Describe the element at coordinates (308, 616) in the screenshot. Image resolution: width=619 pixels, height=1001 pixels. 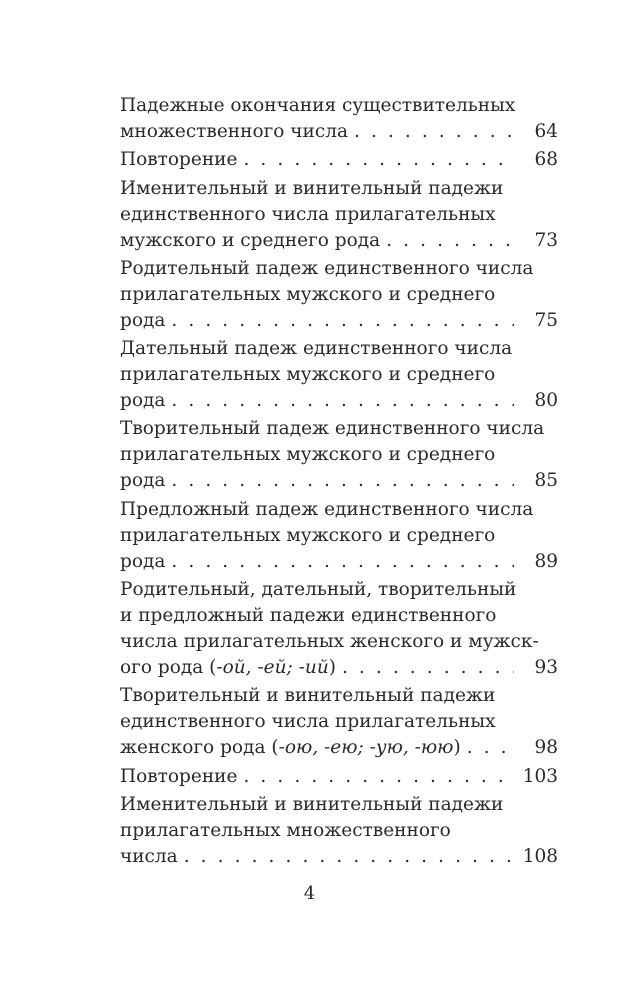
I see `toc-entry-line: и предложный падежи единственного` at that location.